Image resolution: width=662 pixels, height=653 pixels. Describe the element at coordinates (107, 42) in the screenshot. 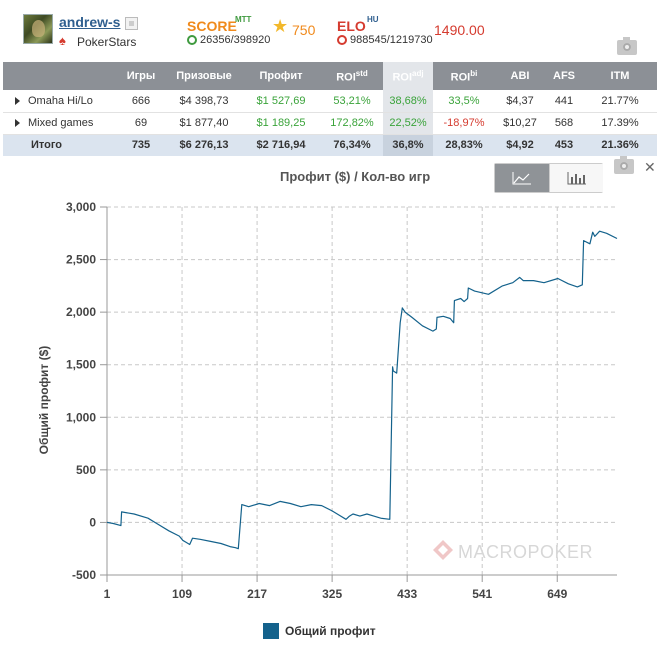

I see `site-name: PokerStars` at that location.